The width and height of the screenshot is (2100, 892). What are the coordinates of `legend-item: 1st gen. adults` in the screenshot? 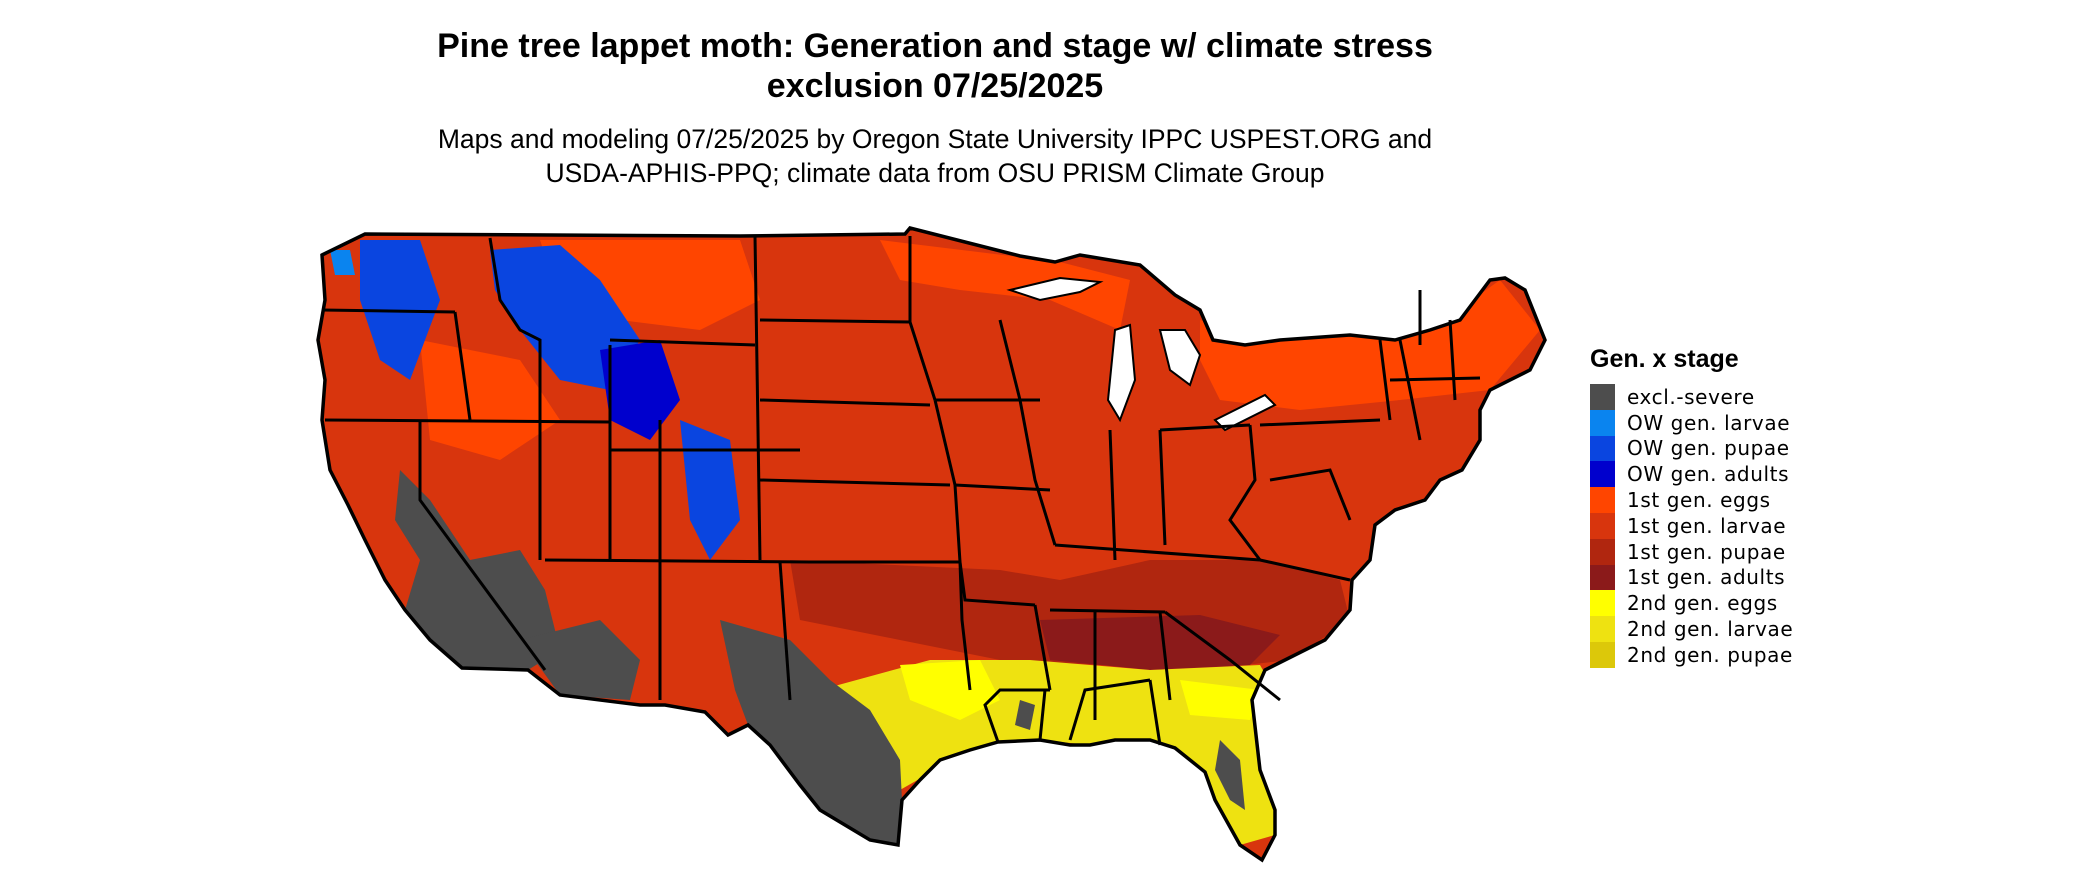 It's located at (1691, 577).